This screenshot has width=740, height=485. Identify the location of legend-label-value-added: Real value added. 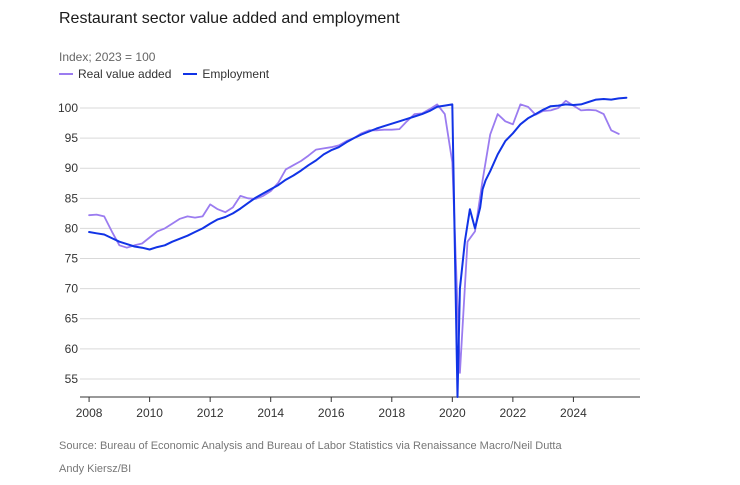
(125, 74).